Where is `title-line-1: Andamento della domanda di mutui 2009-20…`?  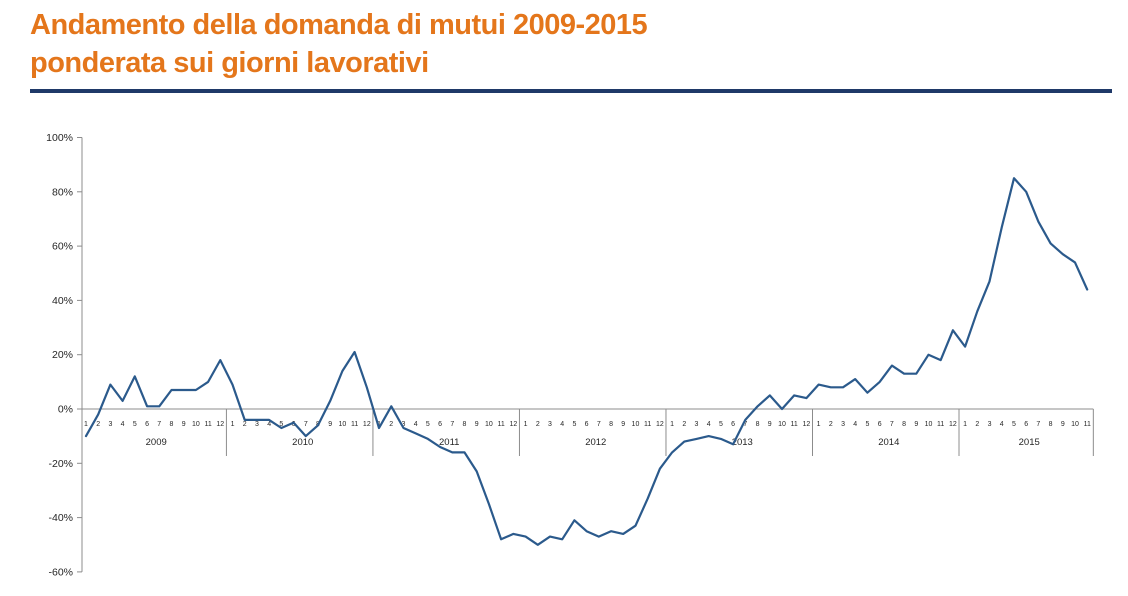 title-line-1: Andamento della domanda di mutui 2009-20… is located at coordinates (339, 25).